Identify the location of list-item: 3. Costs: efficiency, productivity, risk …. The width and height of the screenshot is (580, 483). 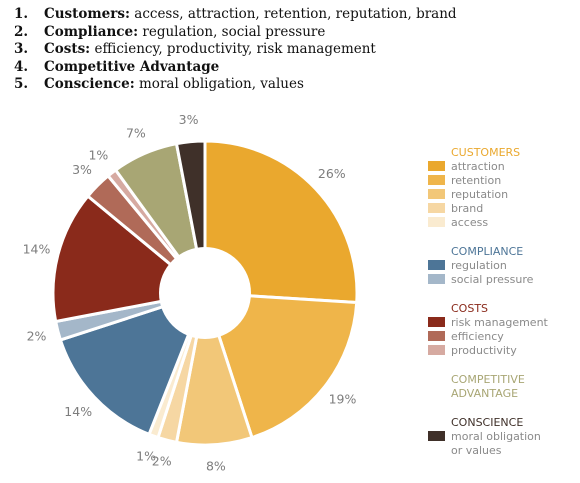
(235, 50).